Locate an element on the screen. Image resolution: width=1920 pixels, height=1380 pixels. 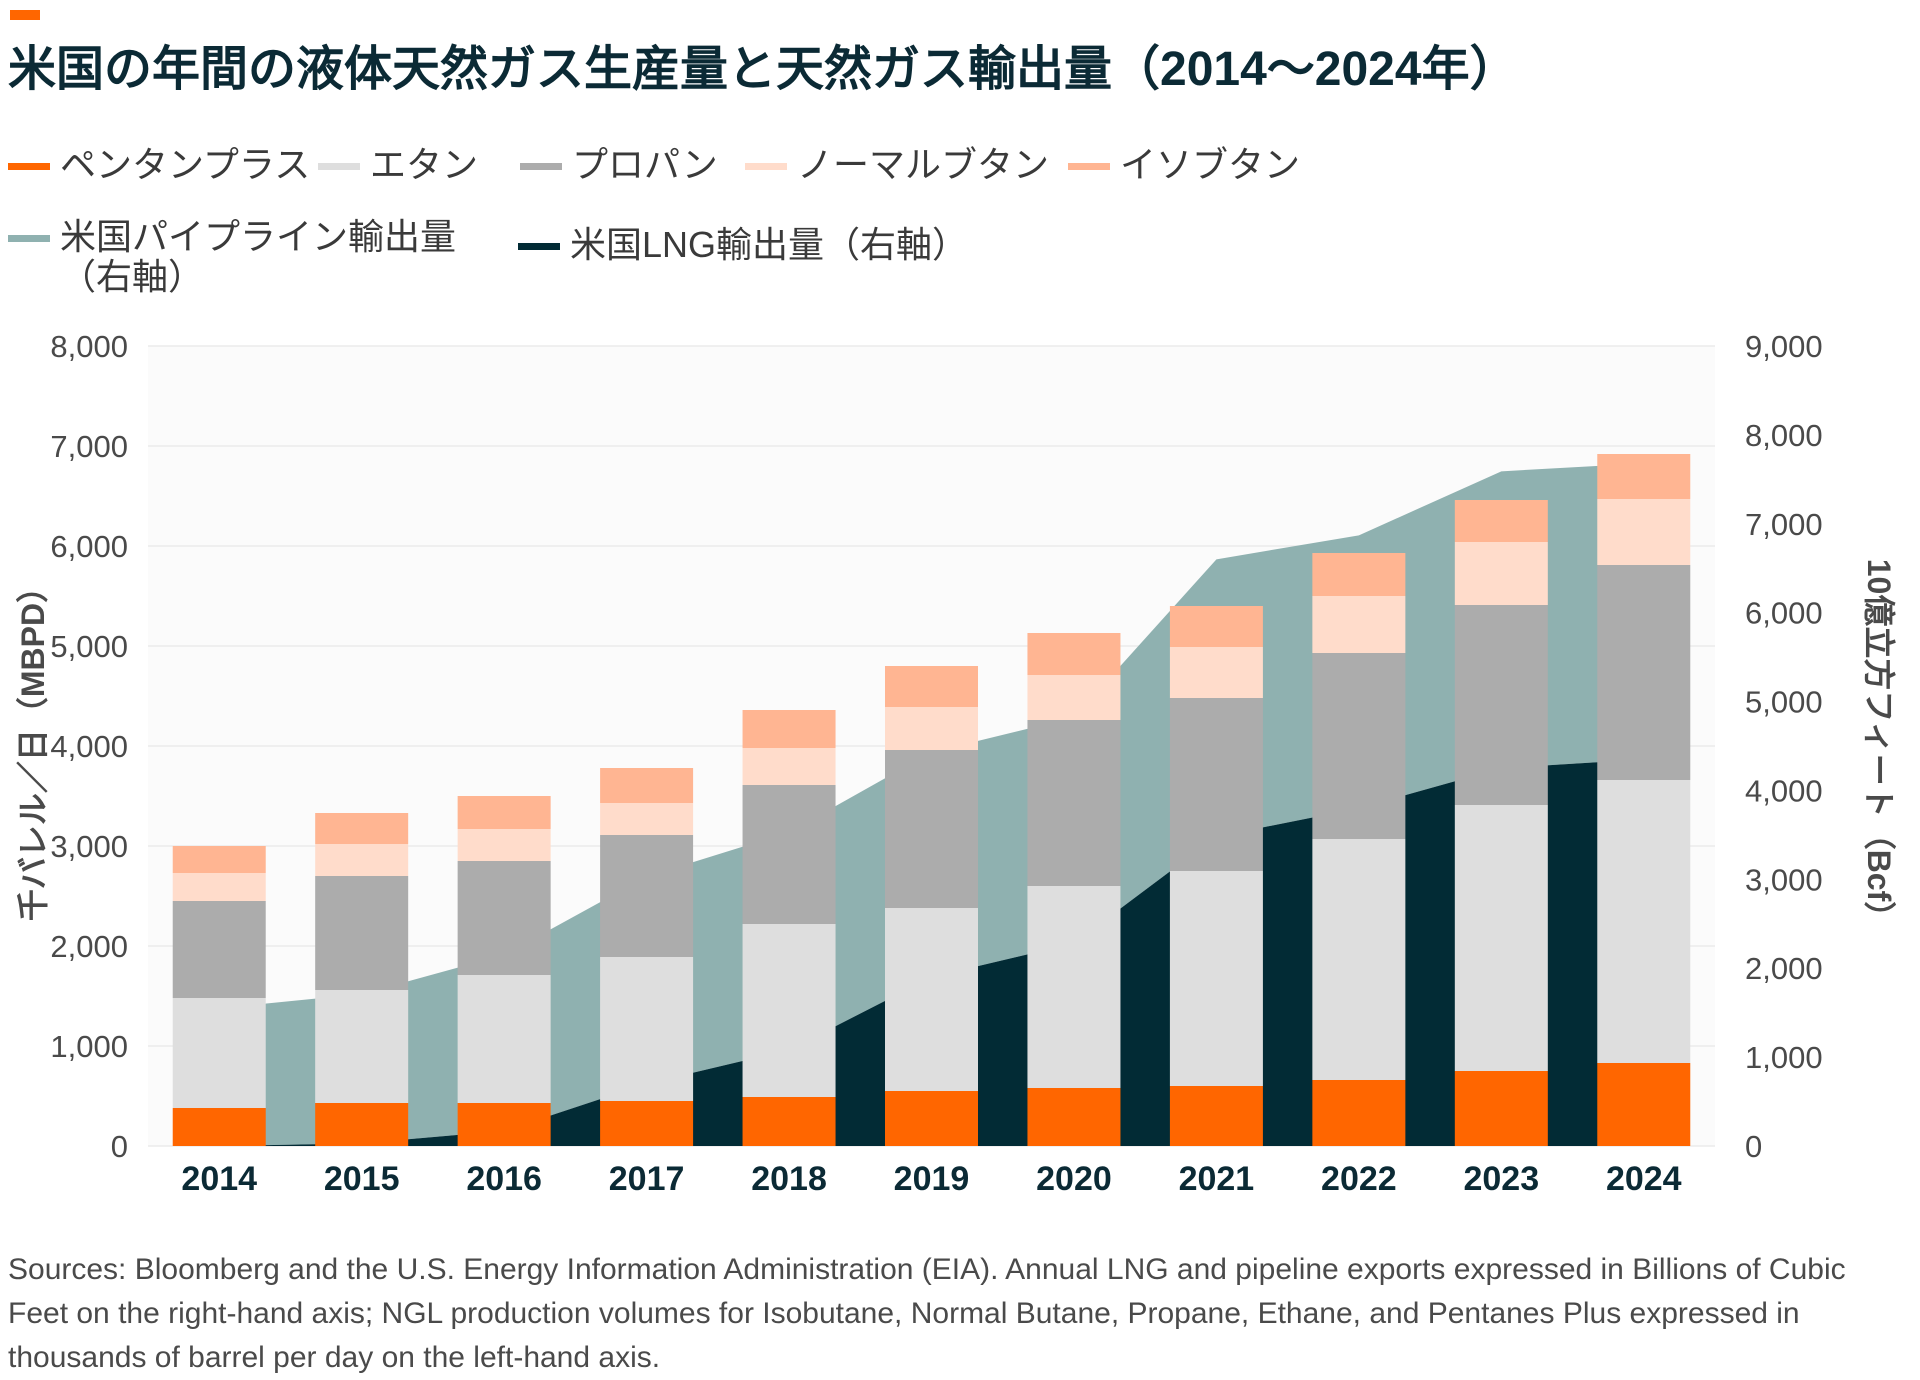
x-tick-label: 2021 is located at coordinates (1217, 1179).